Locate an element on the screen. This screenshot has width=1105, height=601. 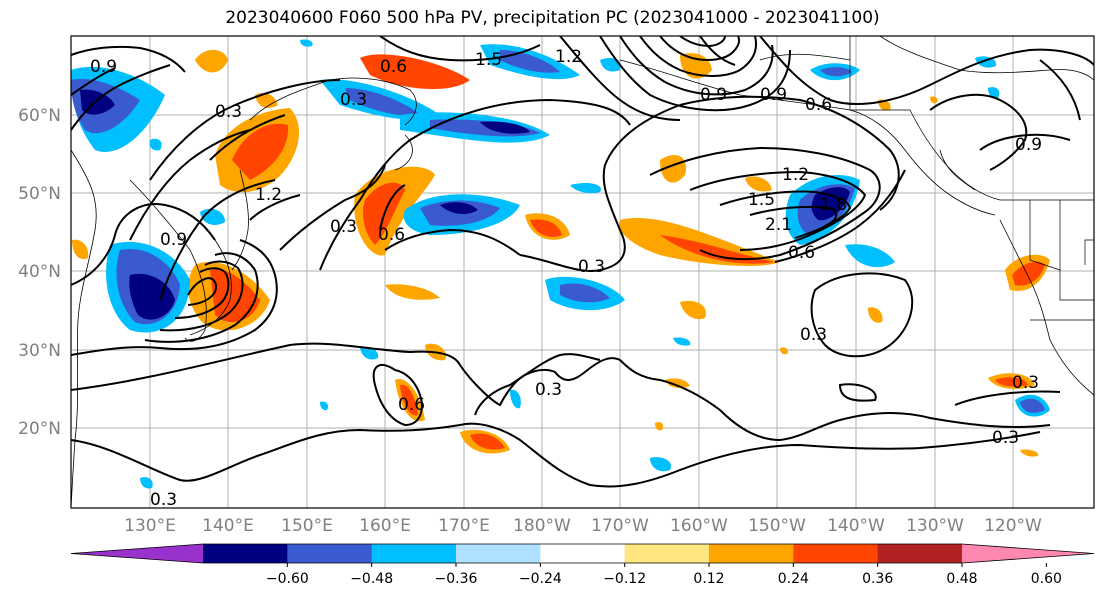
colorbar-tick-label: −0.48 is located at coordinates (371, 579).